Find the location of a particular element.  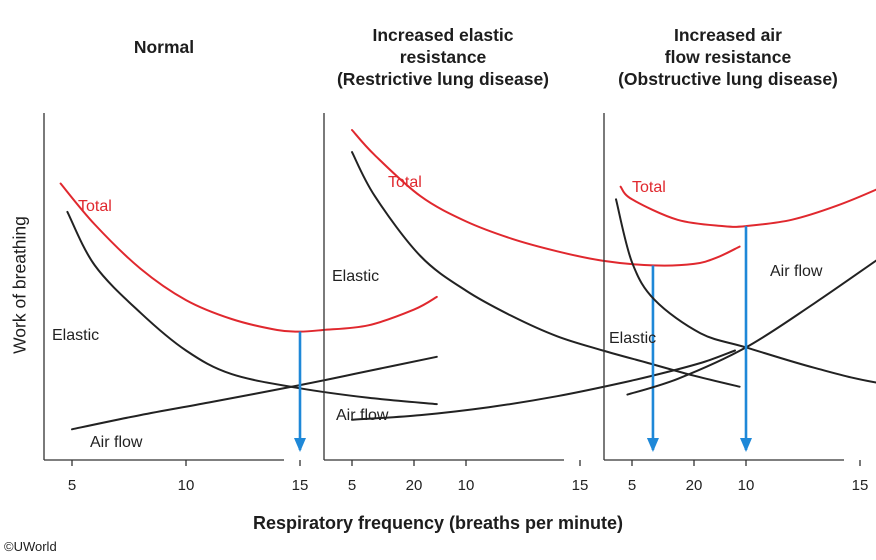

panel-title-line: Normal is located at coordinates (164, 47).